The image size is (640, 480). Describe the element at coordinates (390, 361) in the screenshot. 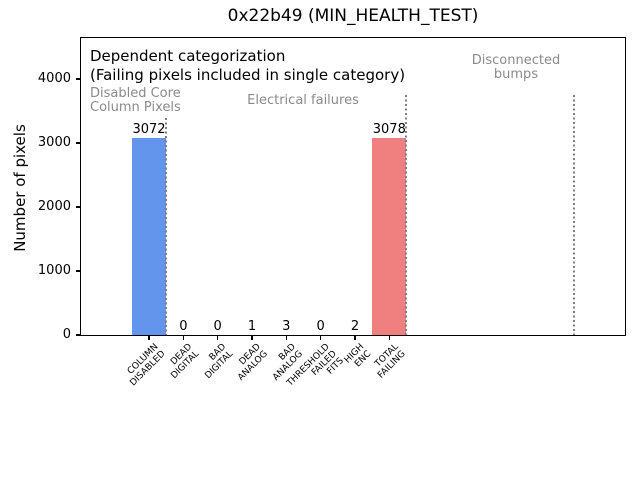

I see `x-axis-tick-label: TOTAL FAILING` at that location.